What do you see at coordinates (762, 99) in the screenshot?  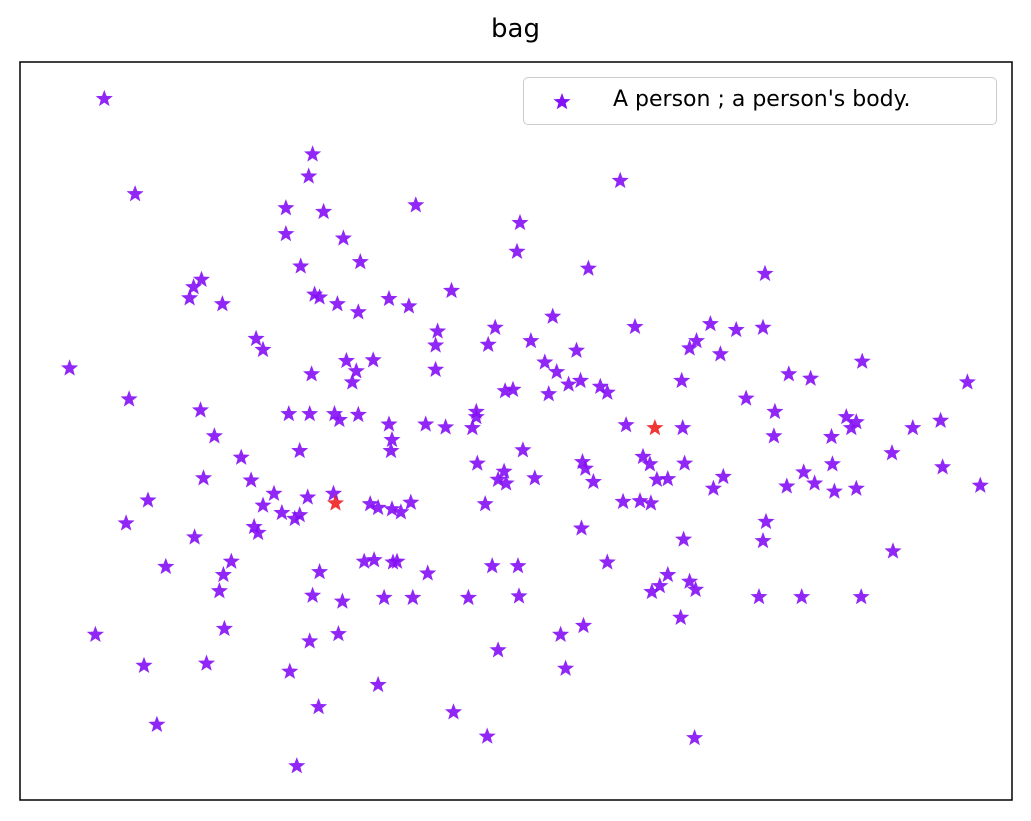 I see `legend-label: A person ; a person's body.` at bounding box center [762, 99].